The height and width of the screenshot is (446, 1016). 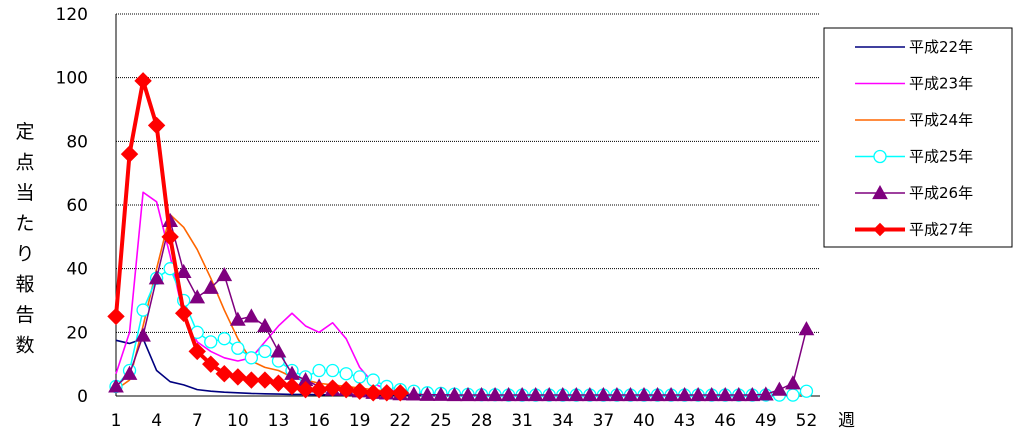 What do you see at coordinates (72, 79) in the screenshot?
I see `y-tick-label: 100` at bounding box center [72, 79].